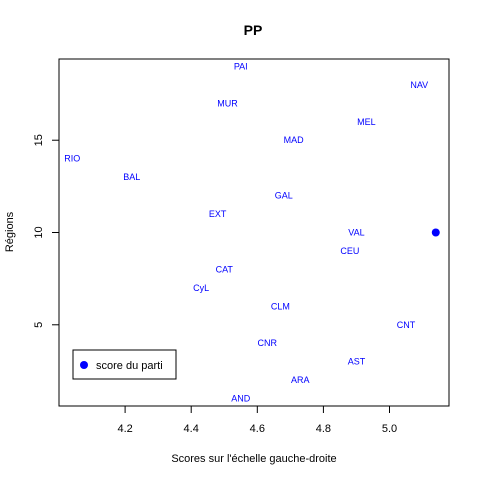  I want to click on party-score-point, so click(436, 233).